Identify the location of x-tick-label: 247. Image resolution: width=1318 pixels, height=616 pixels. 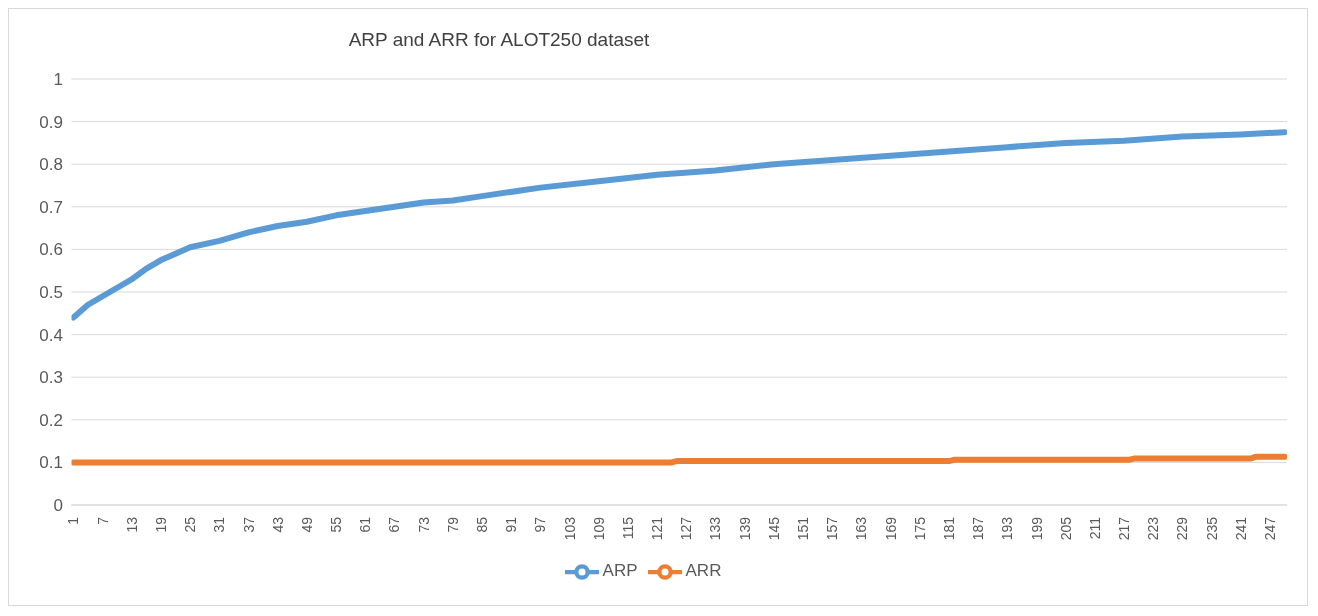
(1269, 528).